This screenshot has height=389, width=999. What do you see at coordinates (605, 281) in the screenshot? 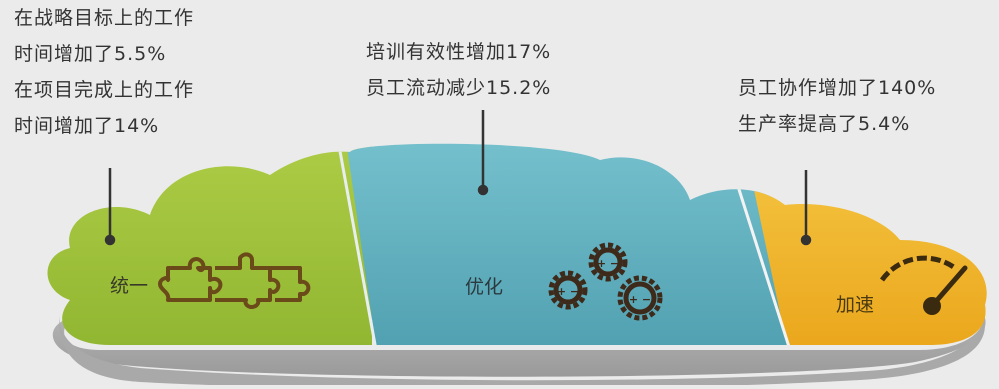
I see `gears-icon` at bounding box center [605, 281].